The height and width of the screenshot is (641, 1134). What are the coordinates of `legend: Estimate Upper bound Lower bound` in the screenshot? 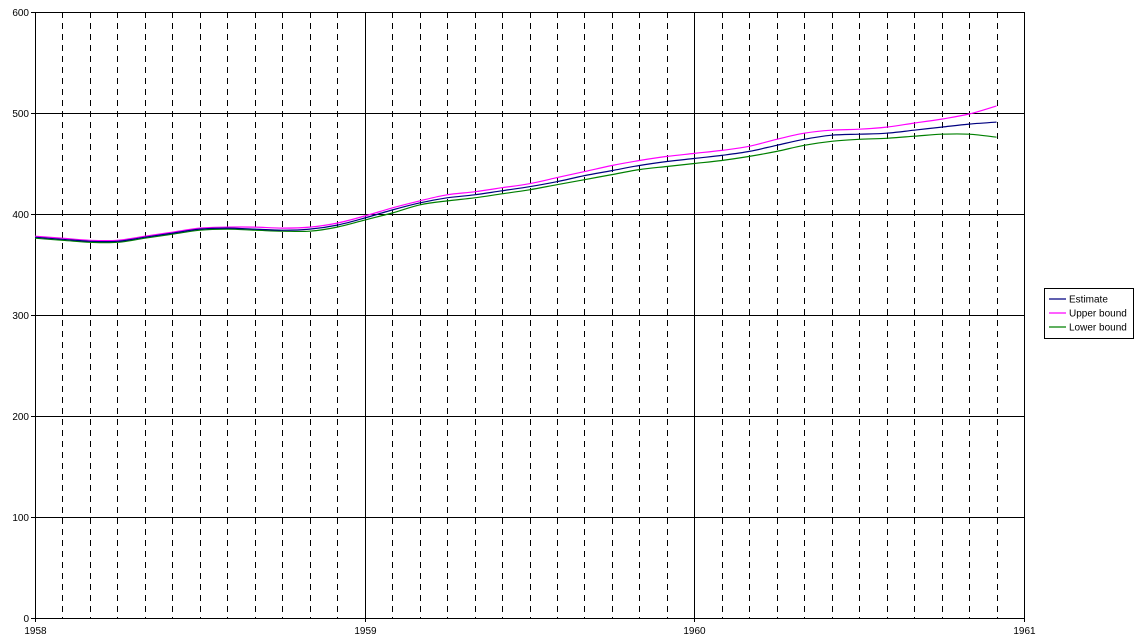 It's located at (1089, 313).